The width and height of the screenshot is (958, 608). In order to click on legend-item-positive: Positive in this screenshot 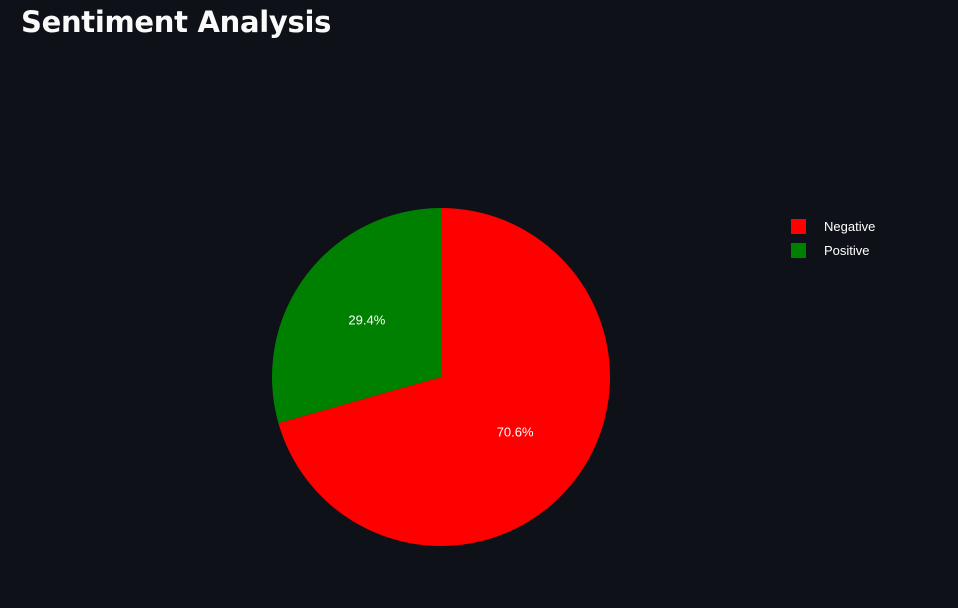, I will do `click(830, 250)`.